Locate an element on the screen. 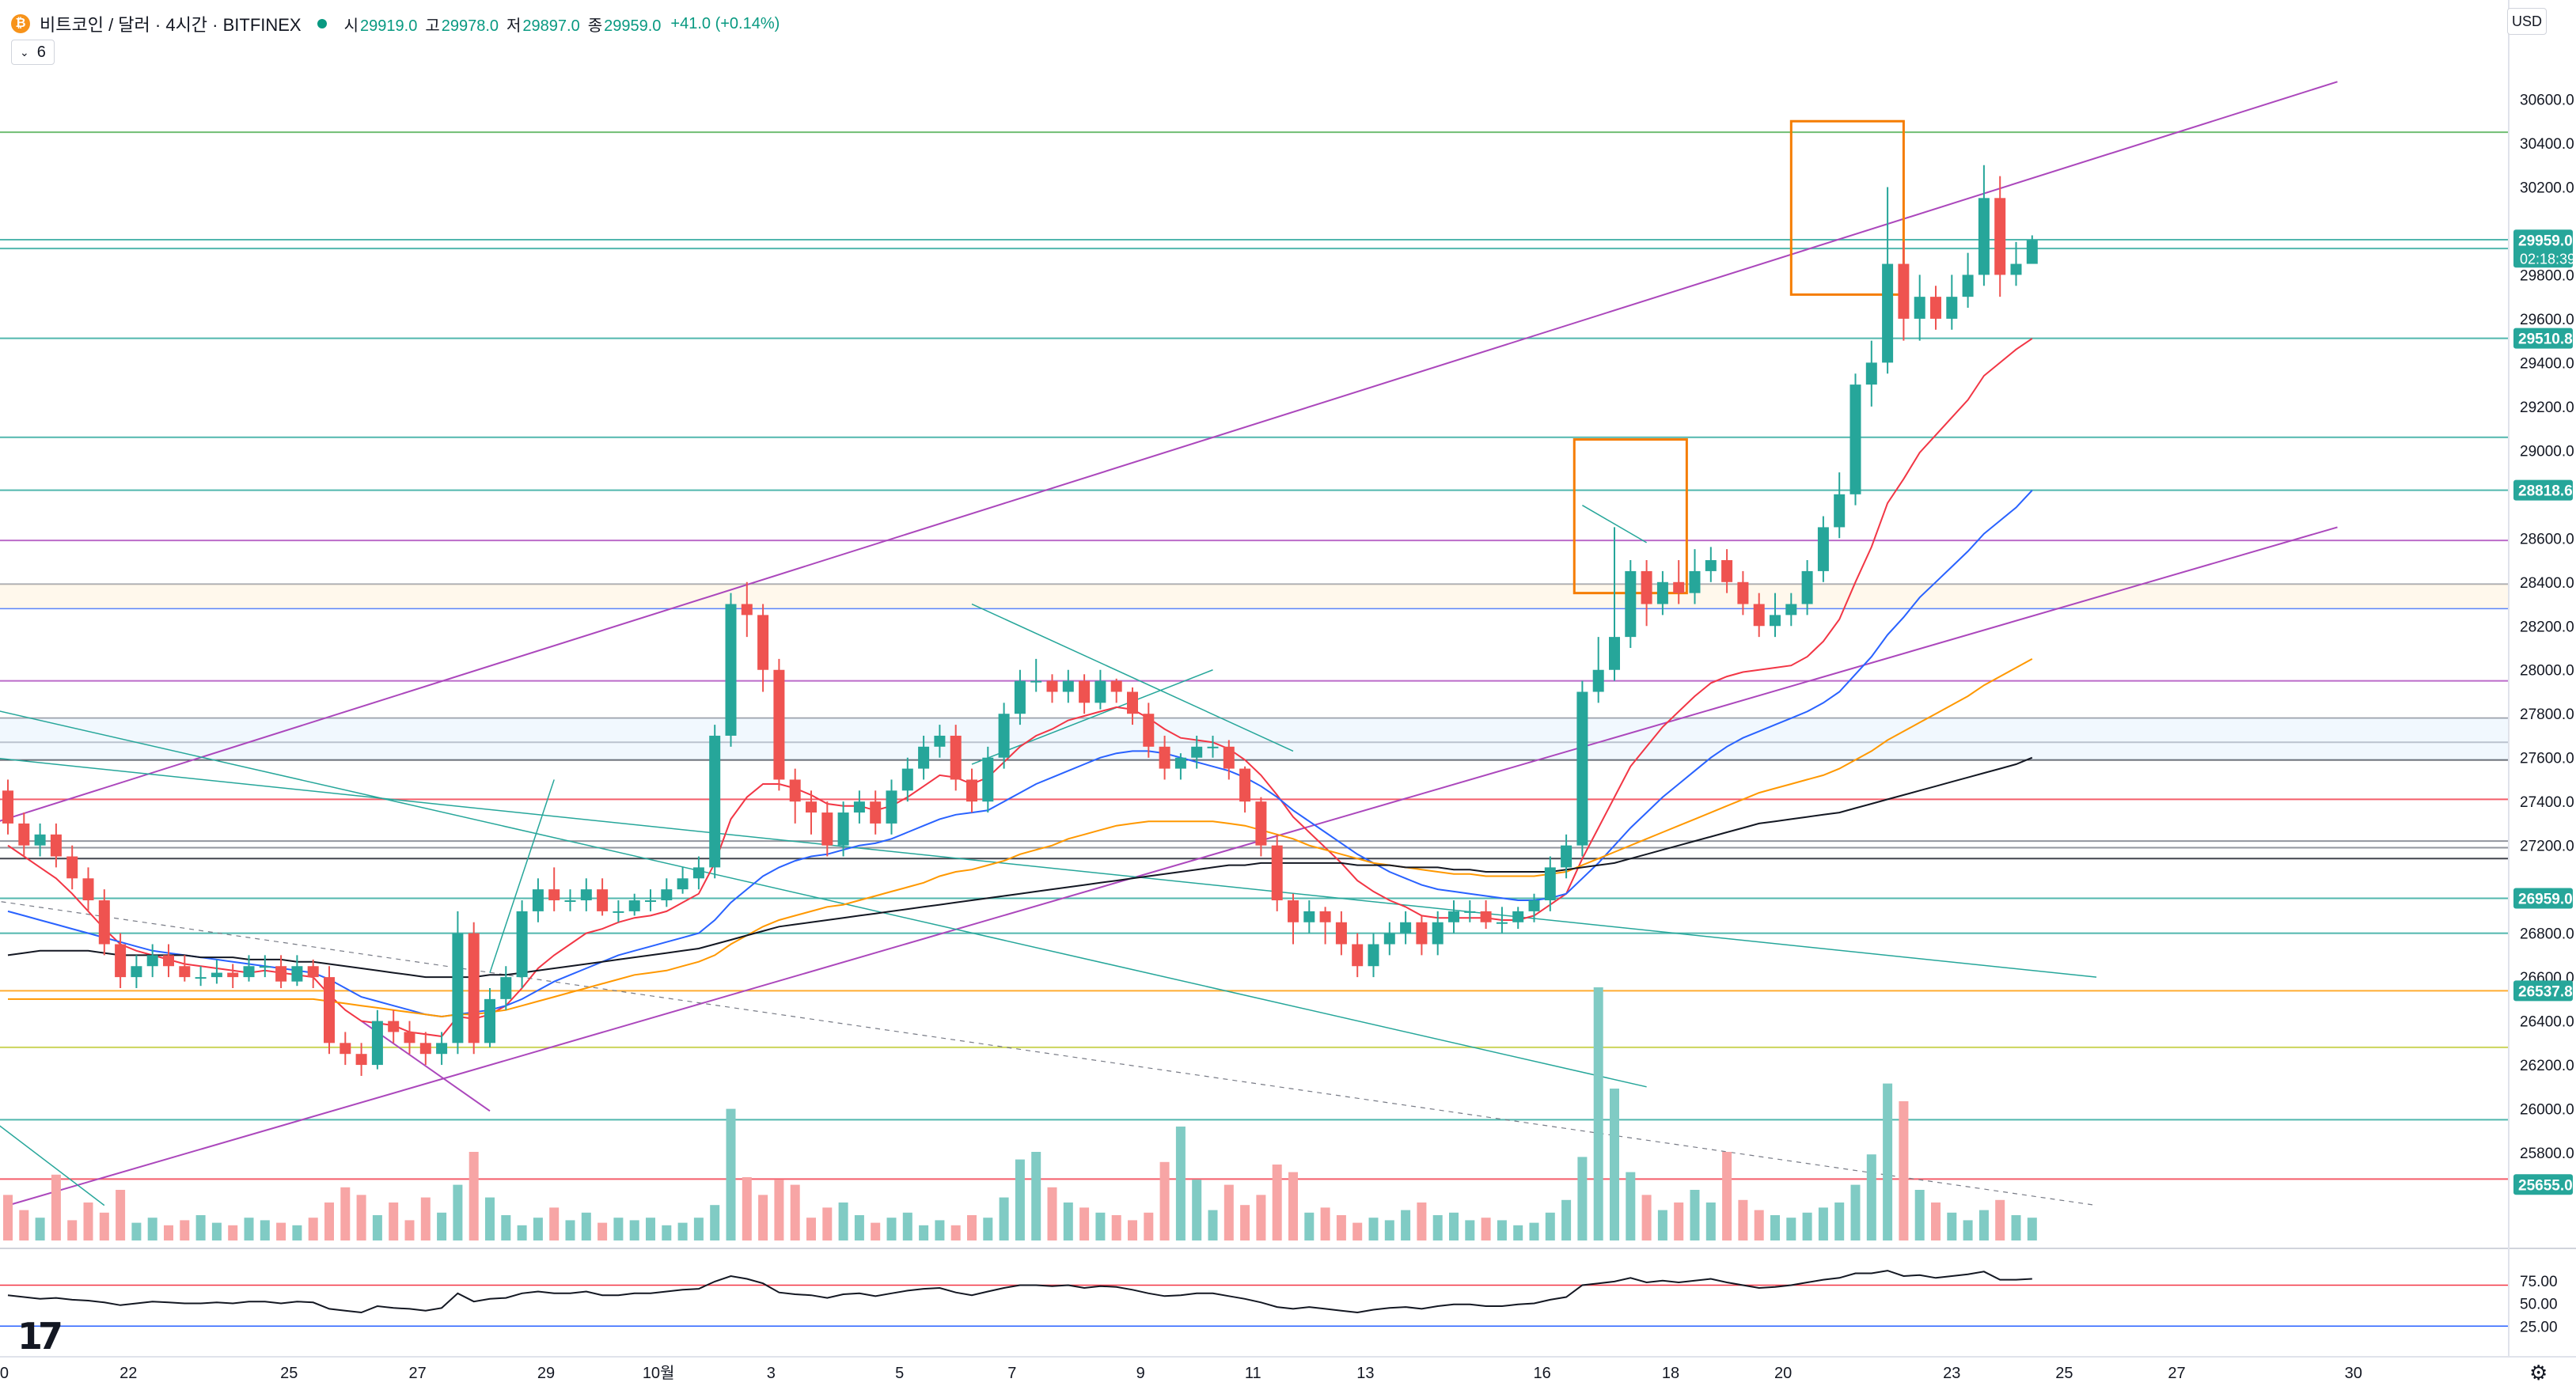 This screenshot has height=1390, width=2576. x-tick-label: 9 is located at coordinates (1140, 1374).